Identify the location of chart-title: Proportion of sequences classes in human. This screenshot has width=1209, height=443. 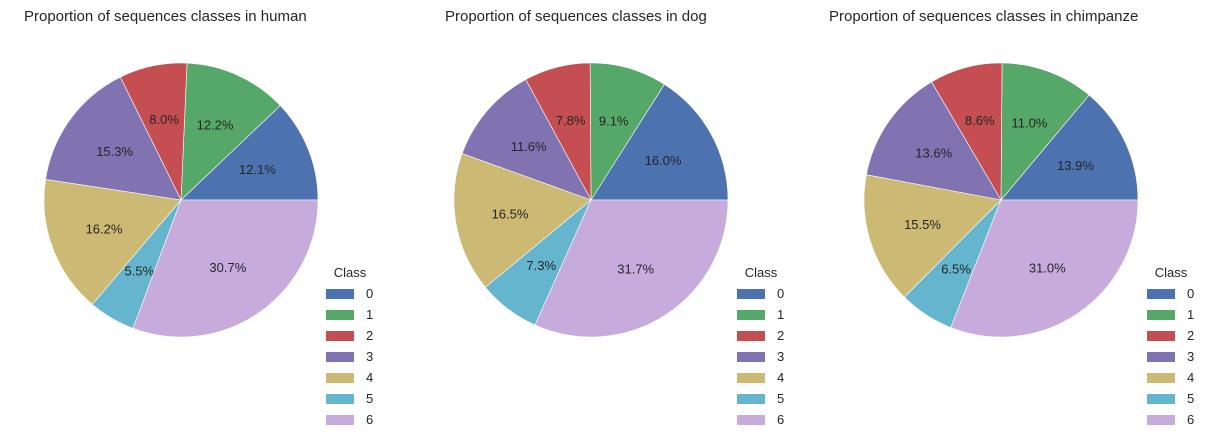
(165, 16).